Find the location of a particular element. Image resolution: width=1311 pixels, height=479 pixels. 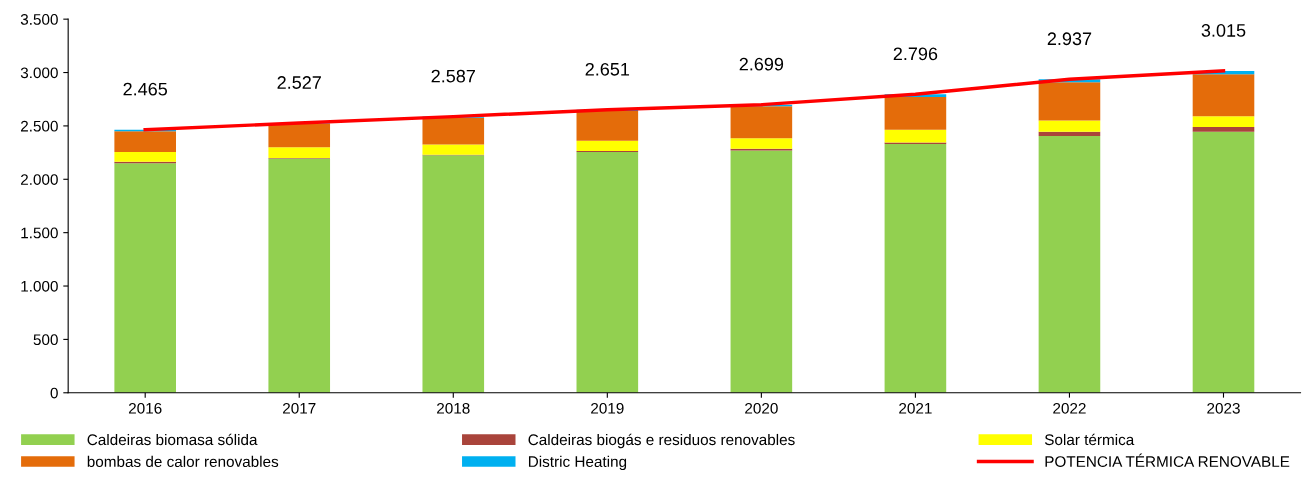

y-tick-label: 3.500 is located at coordinates (39, 19).